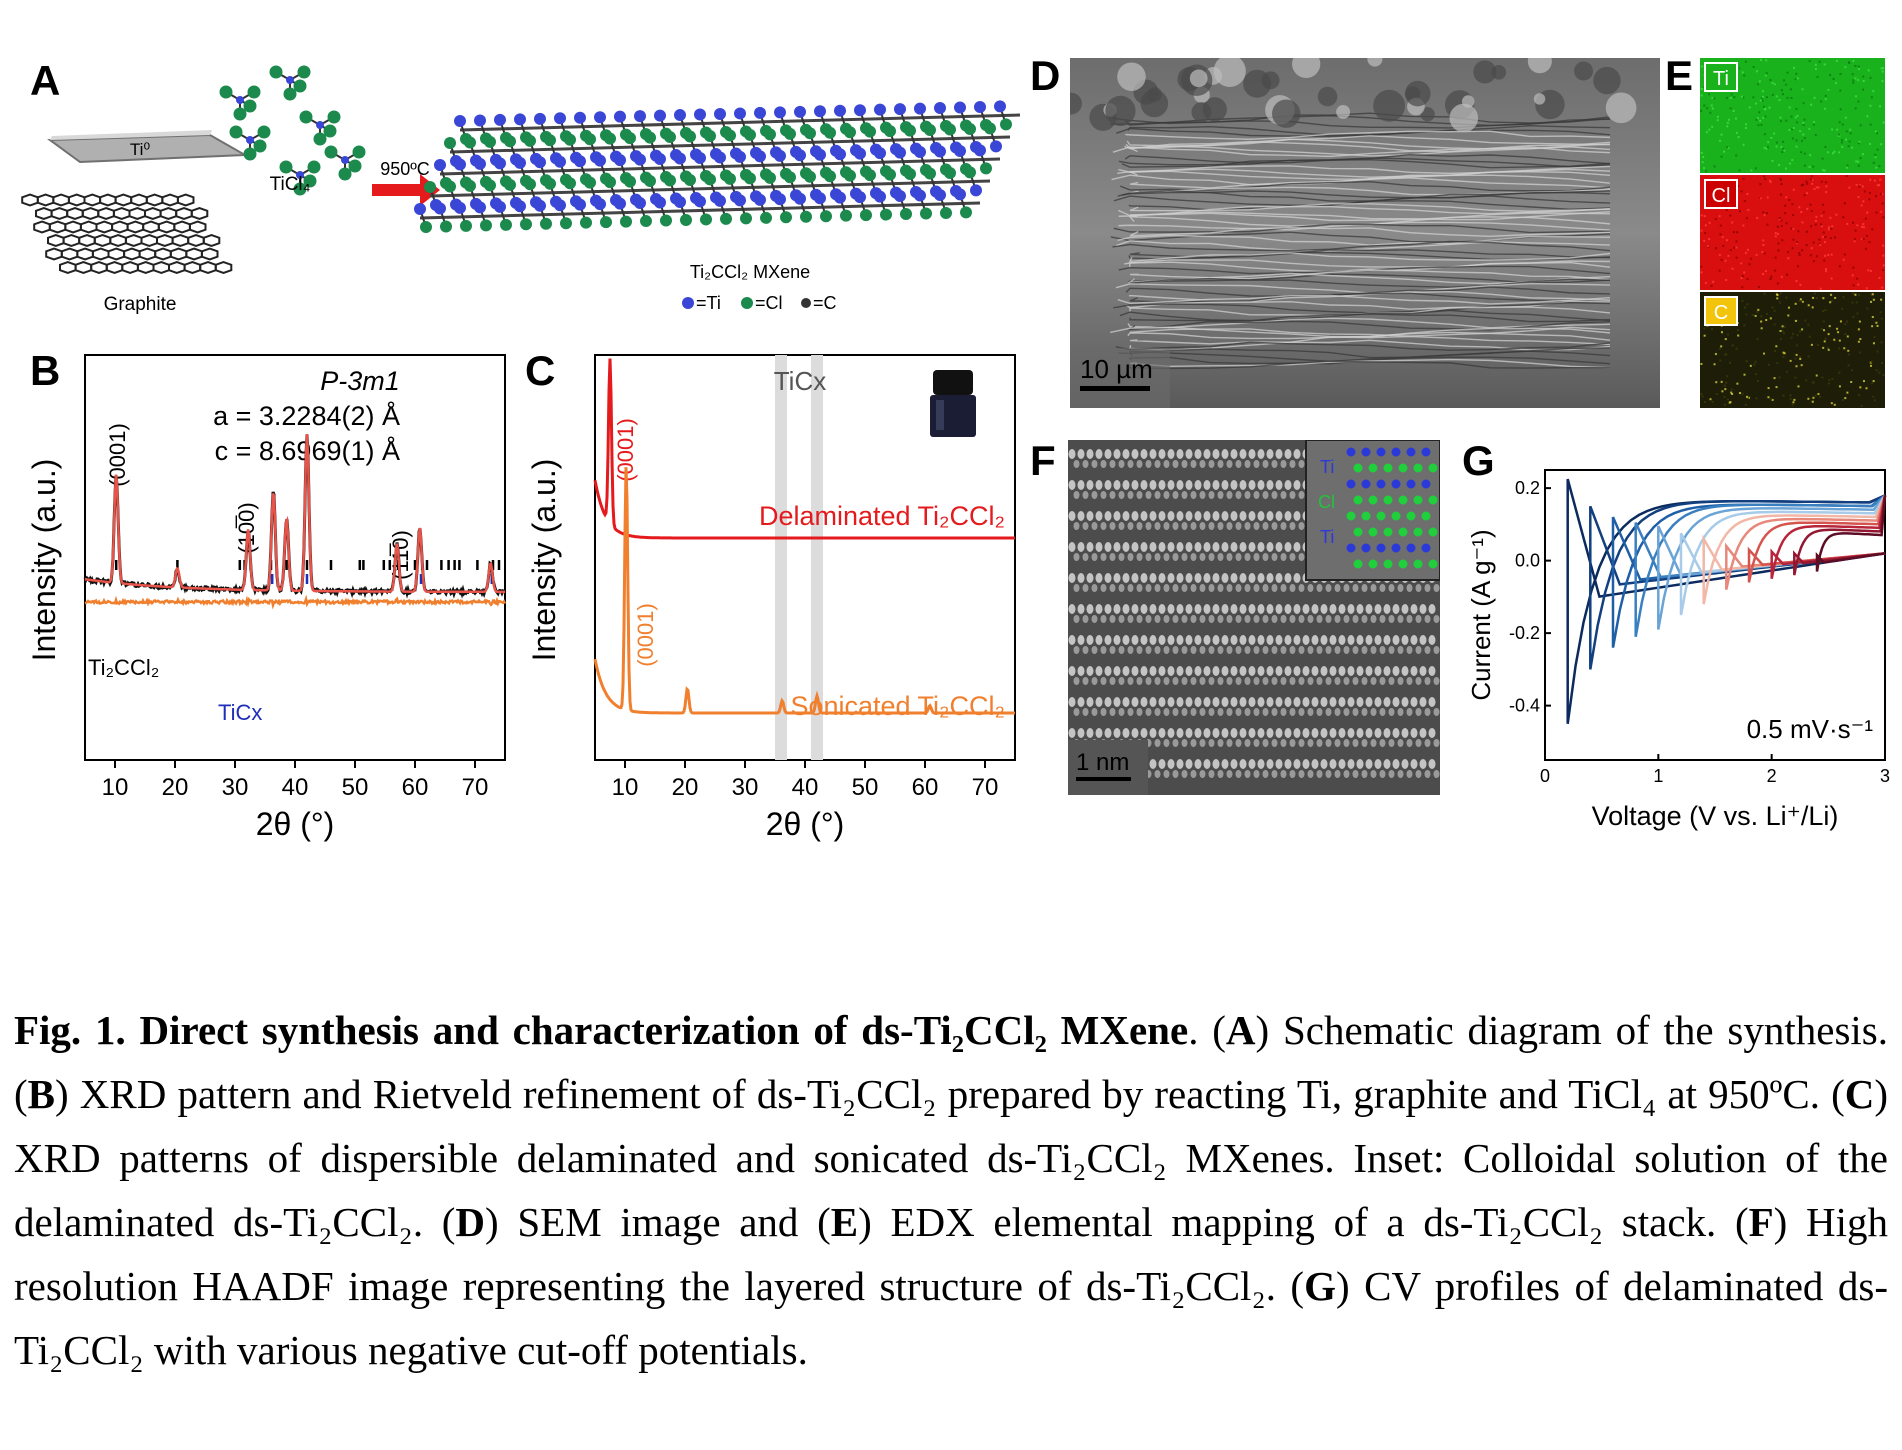 This screenshot has width=1902, height=1450. Describe the element at coordinates (708, 303) in the screenshot. I see `svg-text: =Ti` at that location.